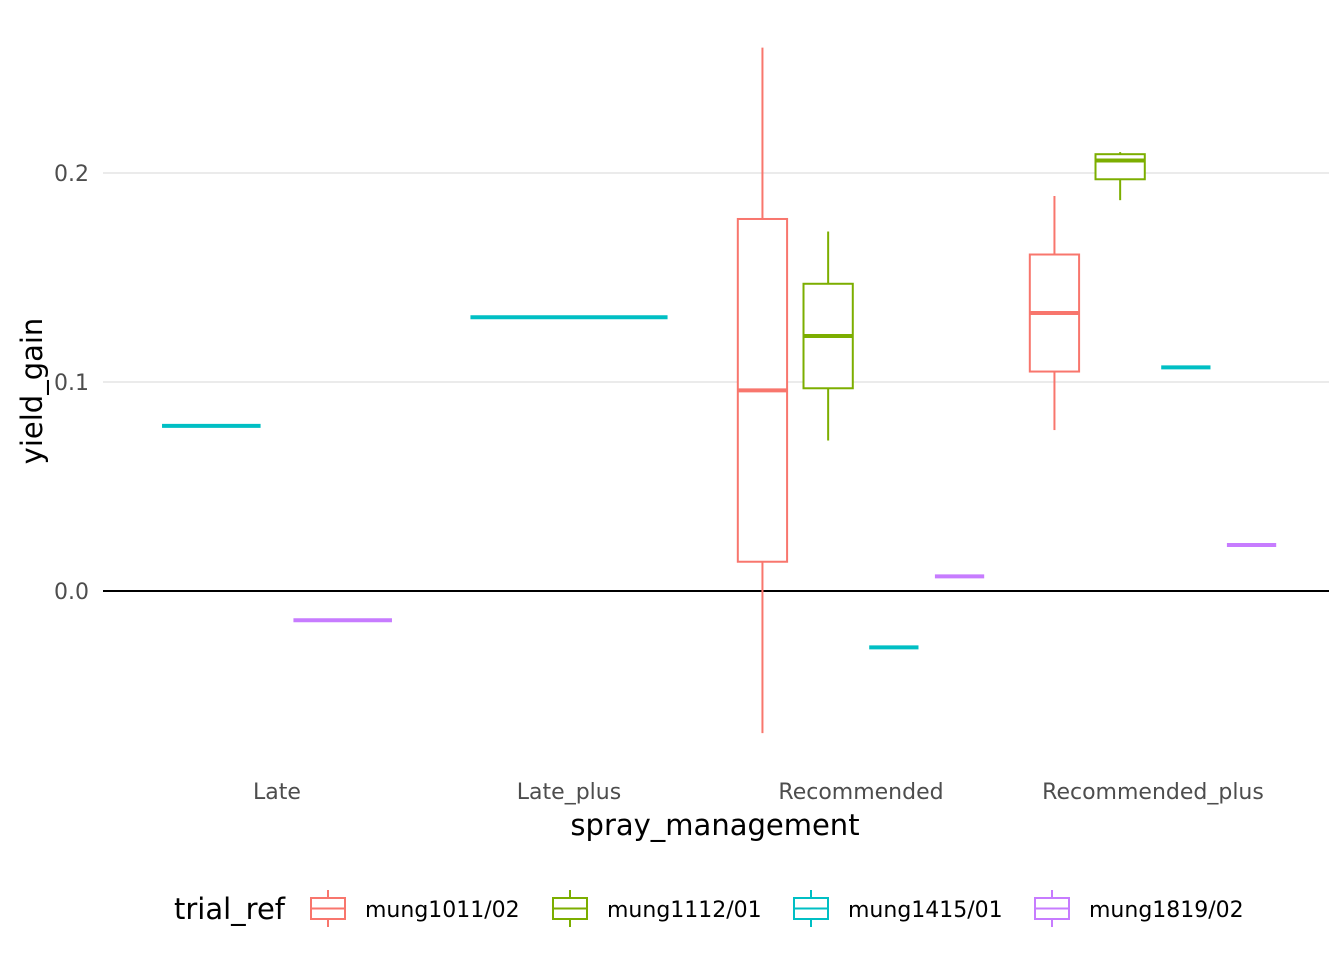  I want to click on x-tick-label: Late, so click(277, 792).